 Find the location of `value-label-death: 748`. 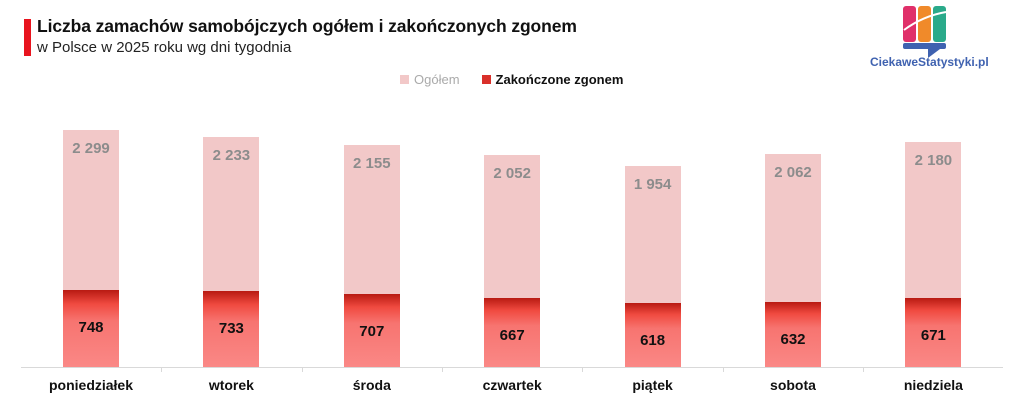

value-label-death: 748 is located at coordinates (91, 327).